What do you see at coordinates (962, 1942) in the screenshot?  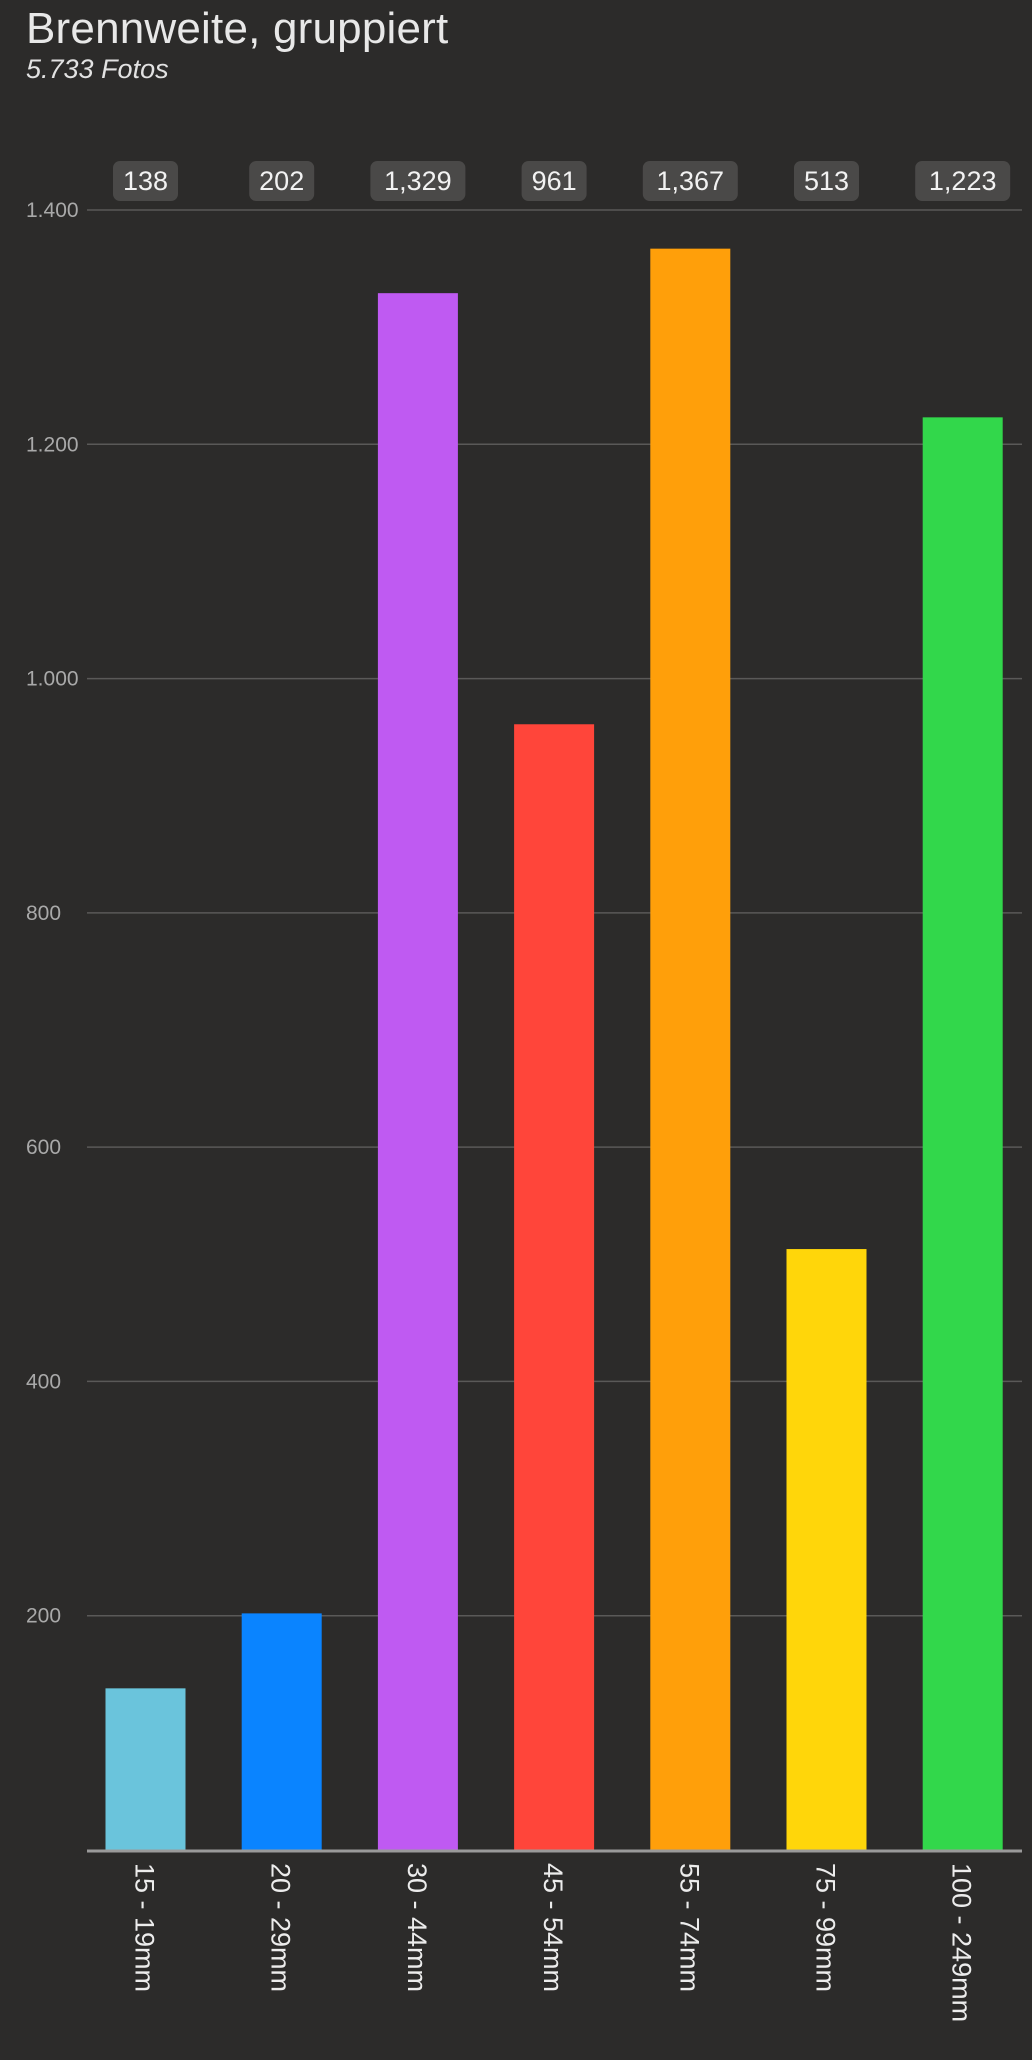 I see `x-tick-label: 100 - 249mm` at bounding box center [962, 1942].